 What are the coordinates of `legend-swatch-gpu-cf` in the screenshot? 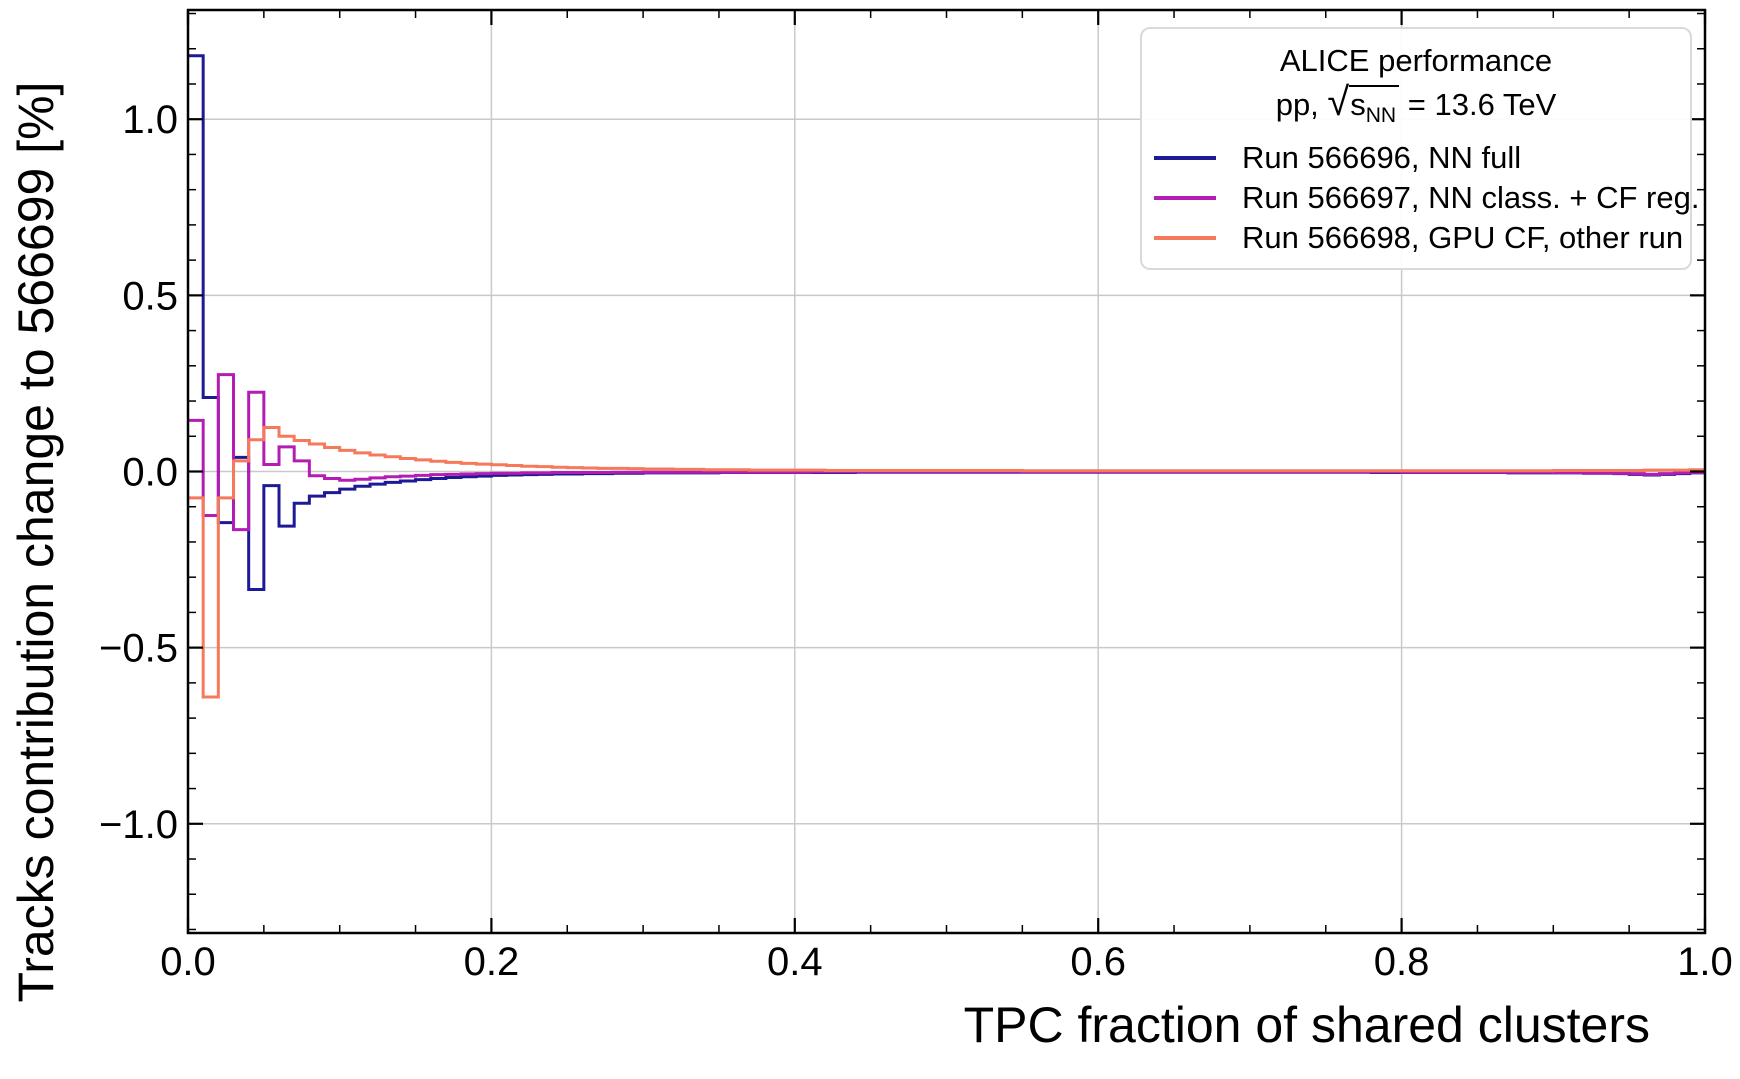 It's located at (1185, 238).